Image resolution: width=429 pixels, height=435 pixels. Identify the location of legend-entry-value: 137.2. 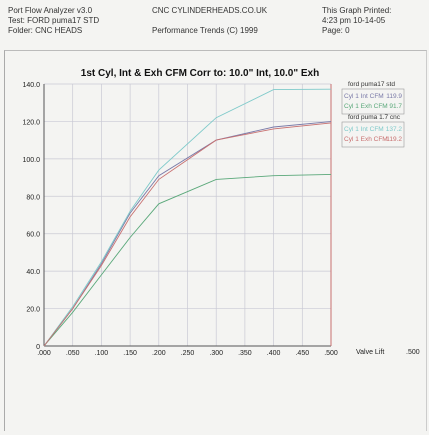
(394, 129).